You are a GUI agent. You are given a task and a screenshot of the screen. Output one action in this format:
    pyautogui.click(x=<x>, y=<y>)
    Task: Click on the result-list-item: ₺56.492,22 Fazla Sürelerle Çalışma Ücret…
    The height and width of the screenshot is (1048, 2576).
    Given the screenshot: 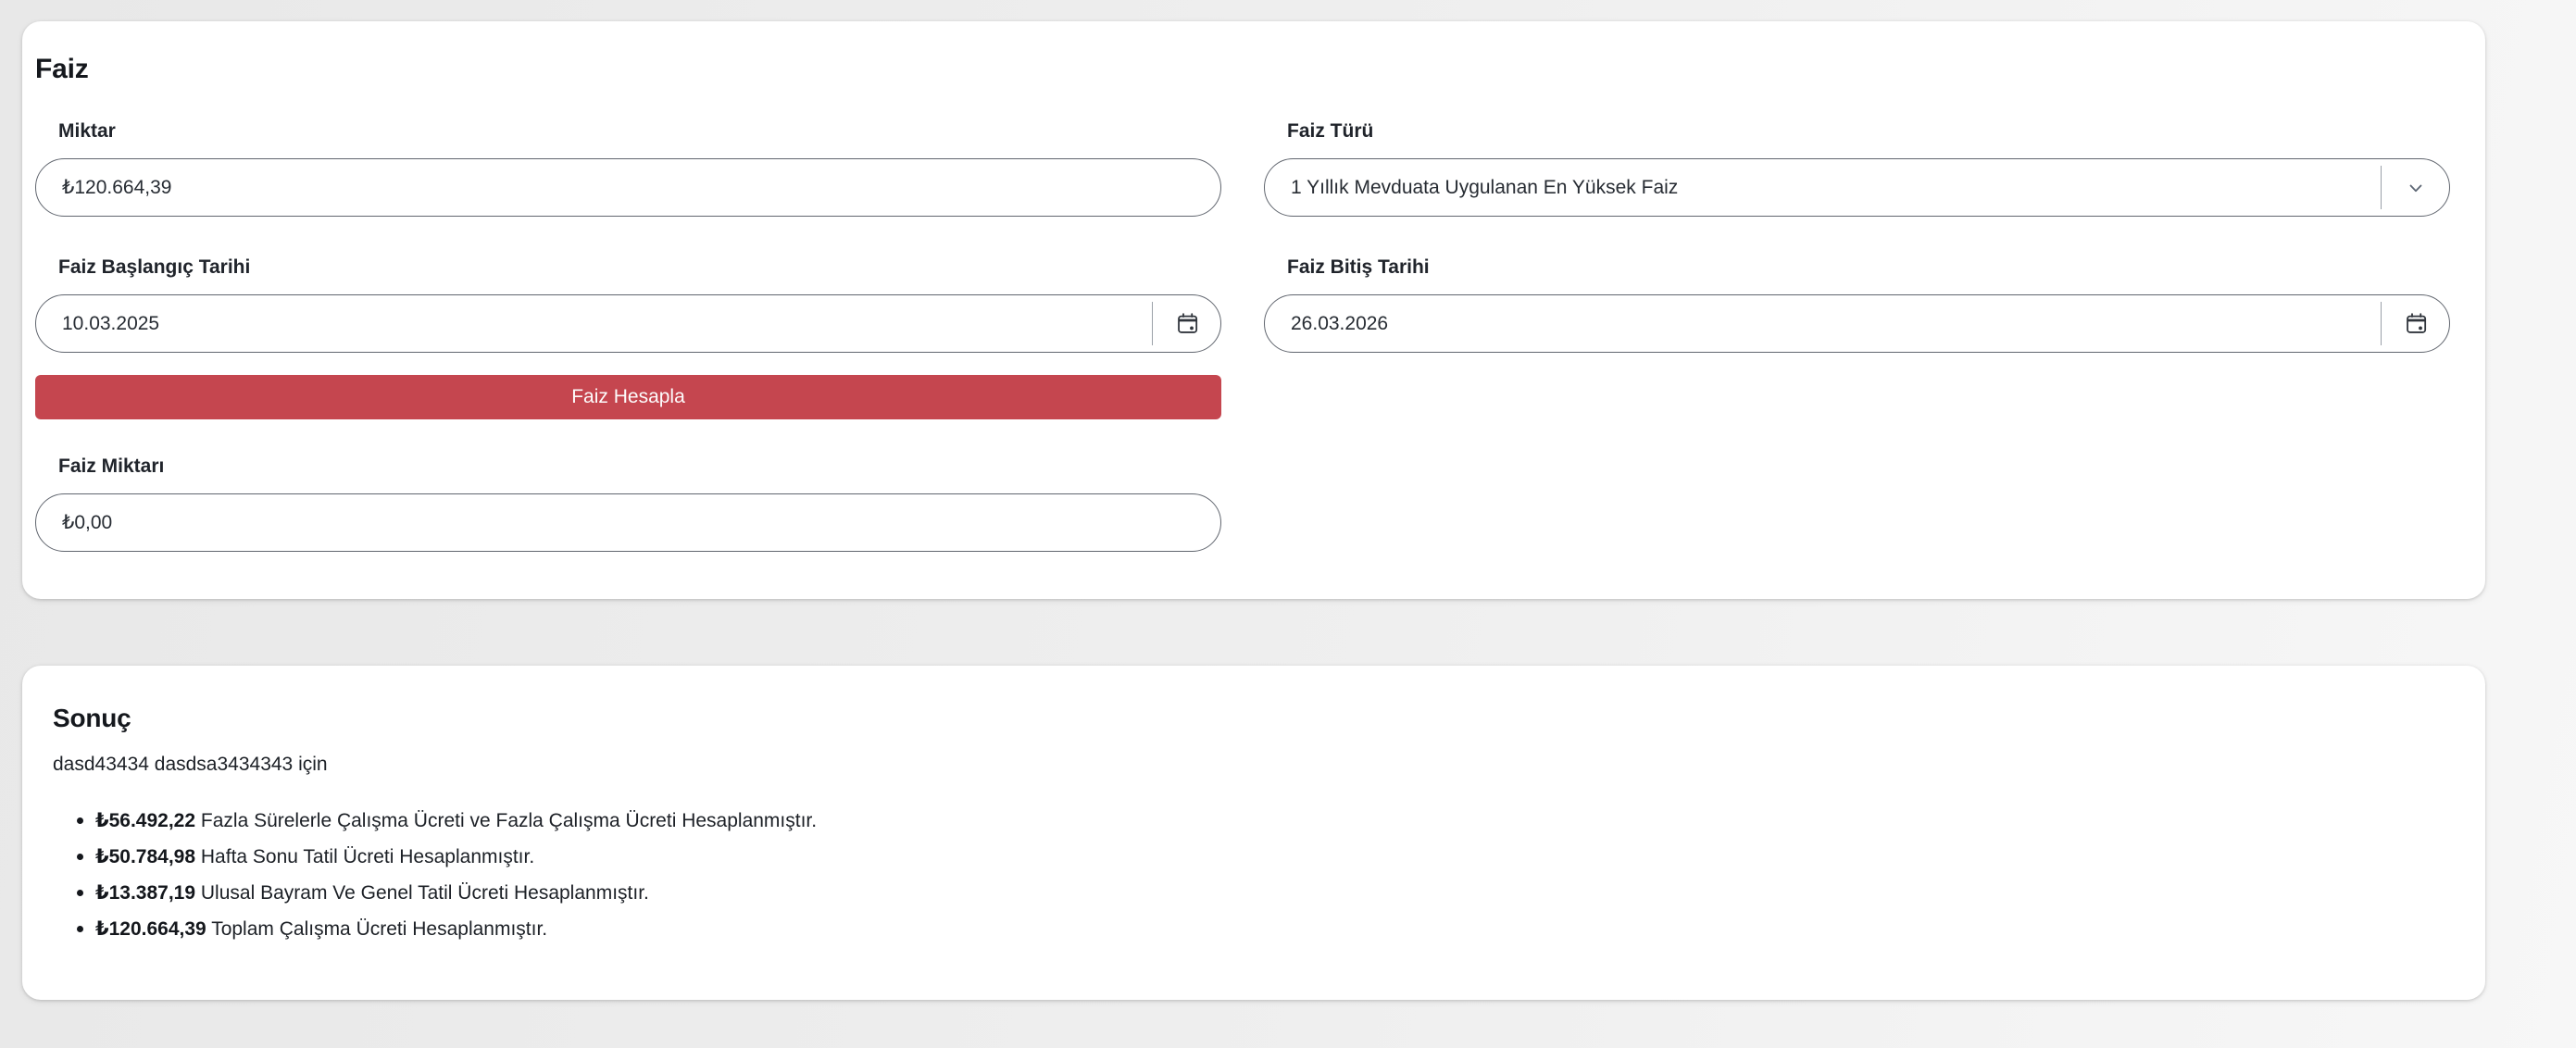 What is the action you would take?
    pyautogui.click(x=1263, y=821)
    